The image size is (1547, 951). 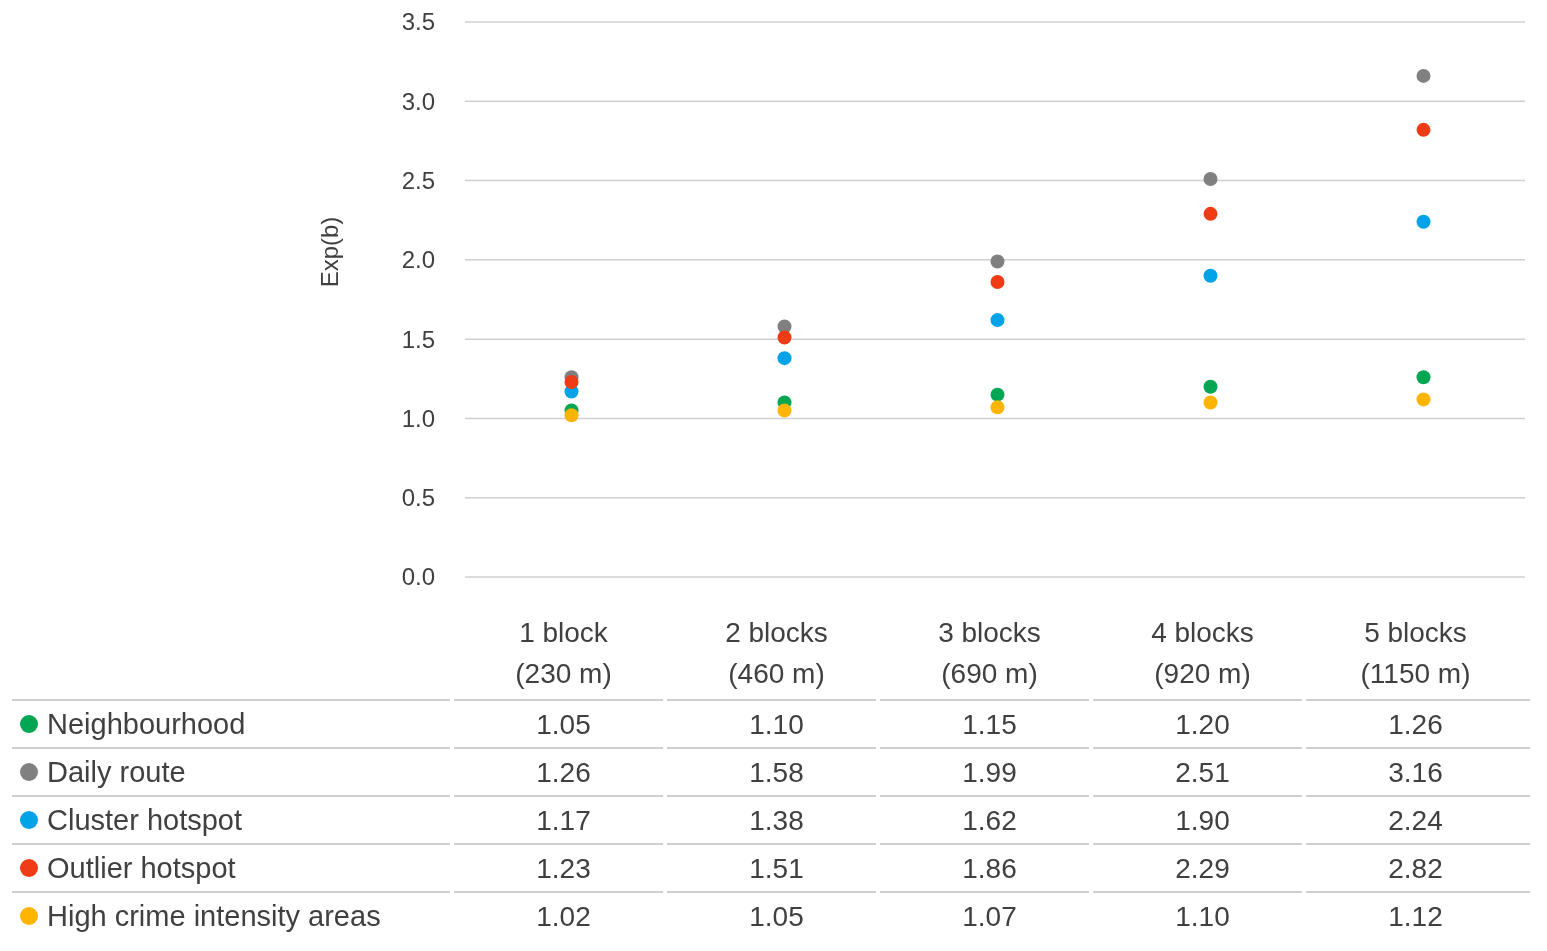 I want to click on y-tick-label: 2.5, so click(x=418, y=180).